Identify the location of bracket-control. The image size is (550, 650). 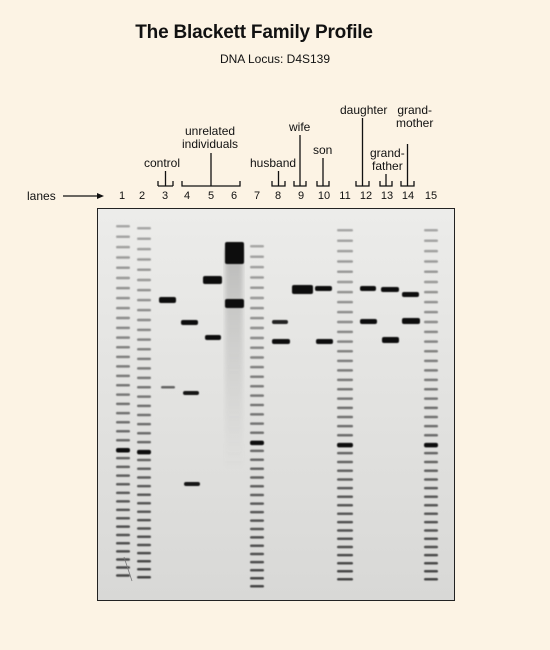
(165, 179).